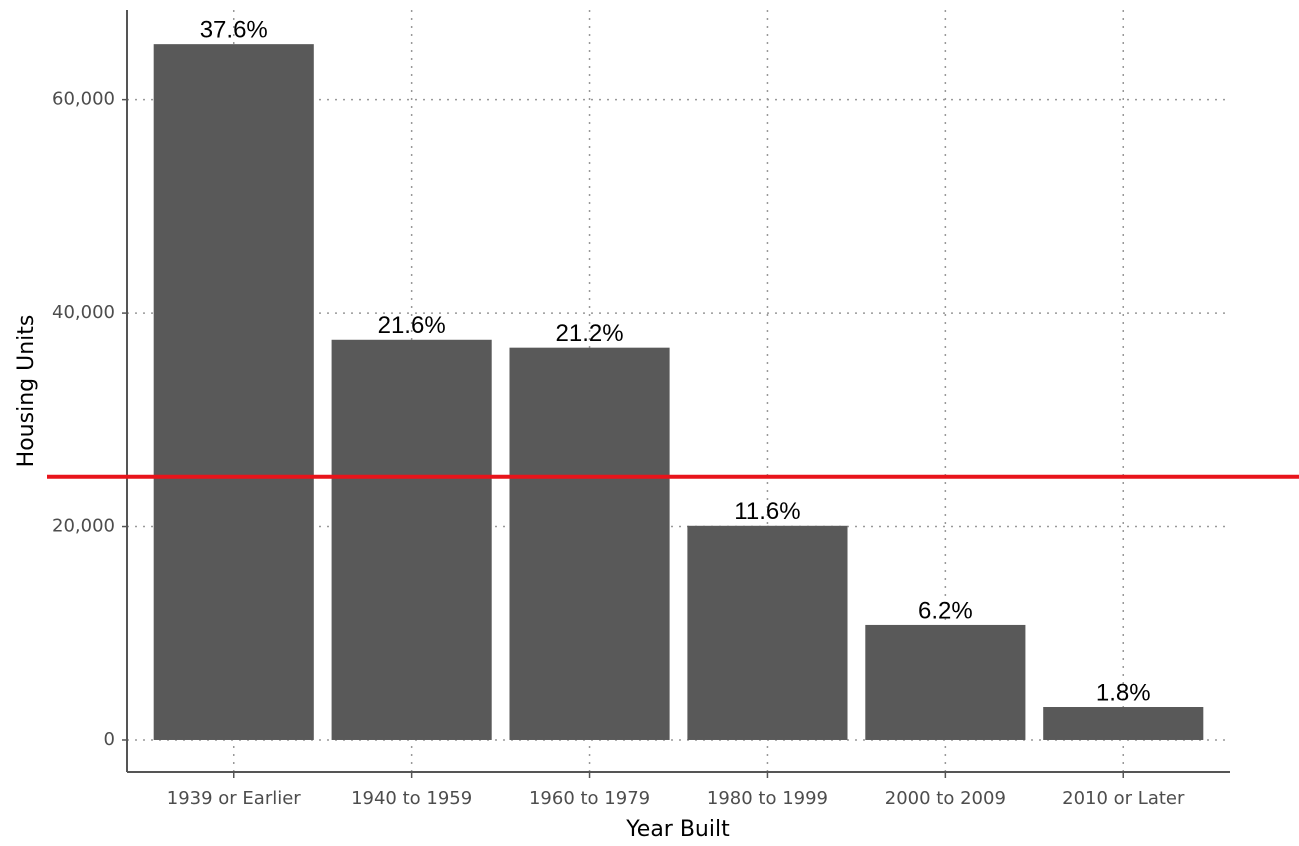 The image size is (1299, 846). Describe the element at coordinates (767, 511) in the screenshot. I see `bar-label: 11.6%` at that location.